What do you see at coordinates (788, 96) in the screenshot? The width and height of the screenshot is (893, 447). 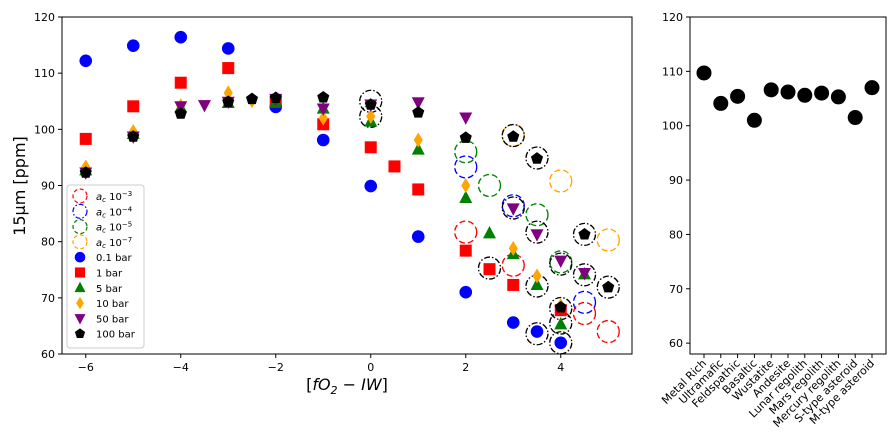 I see `right-data-markers` at bounding box center [788, 96].